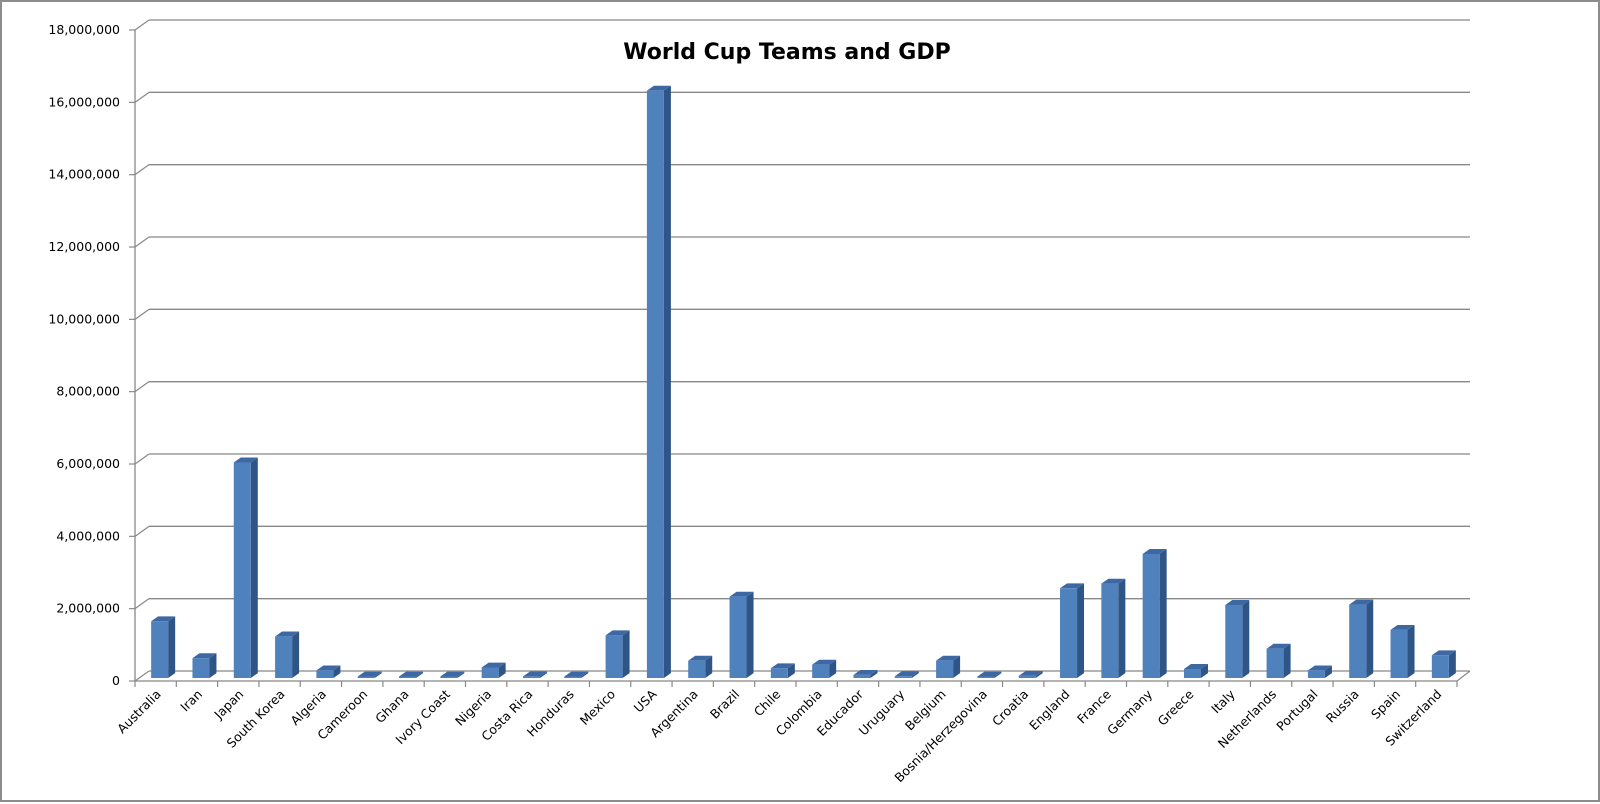 The height and width of the screenshot is (804, 1600). What do you see at coordinates (1223, 701) in the screenshot?
I see `x-tick-label: Italy` at bounding box center [1223, 701].